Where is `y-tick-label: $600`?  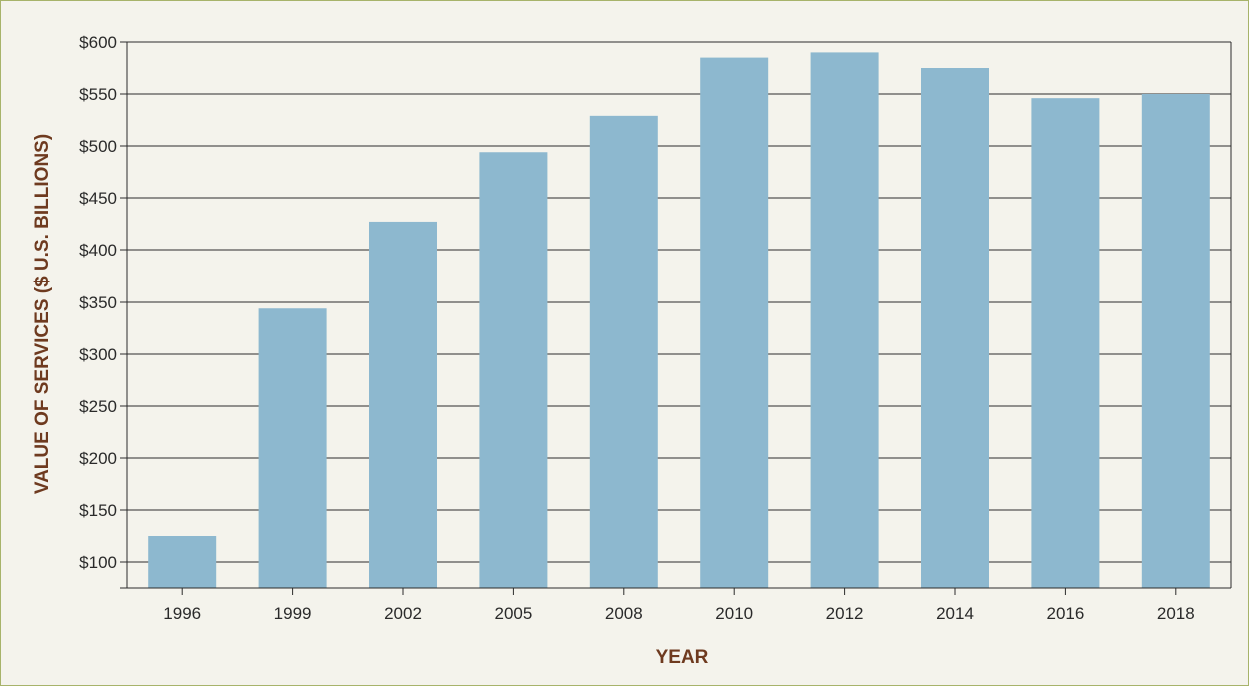 y-tick-label: $600 is located at coordinates (98, 42).